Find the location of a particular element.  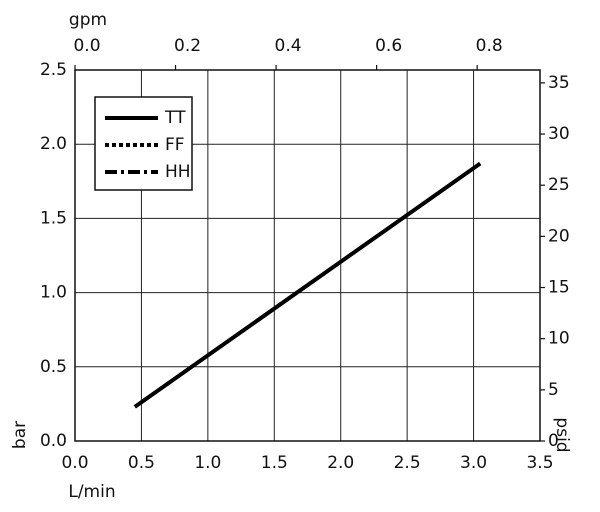

legend-label: TT is located at coordinates (175, 118).